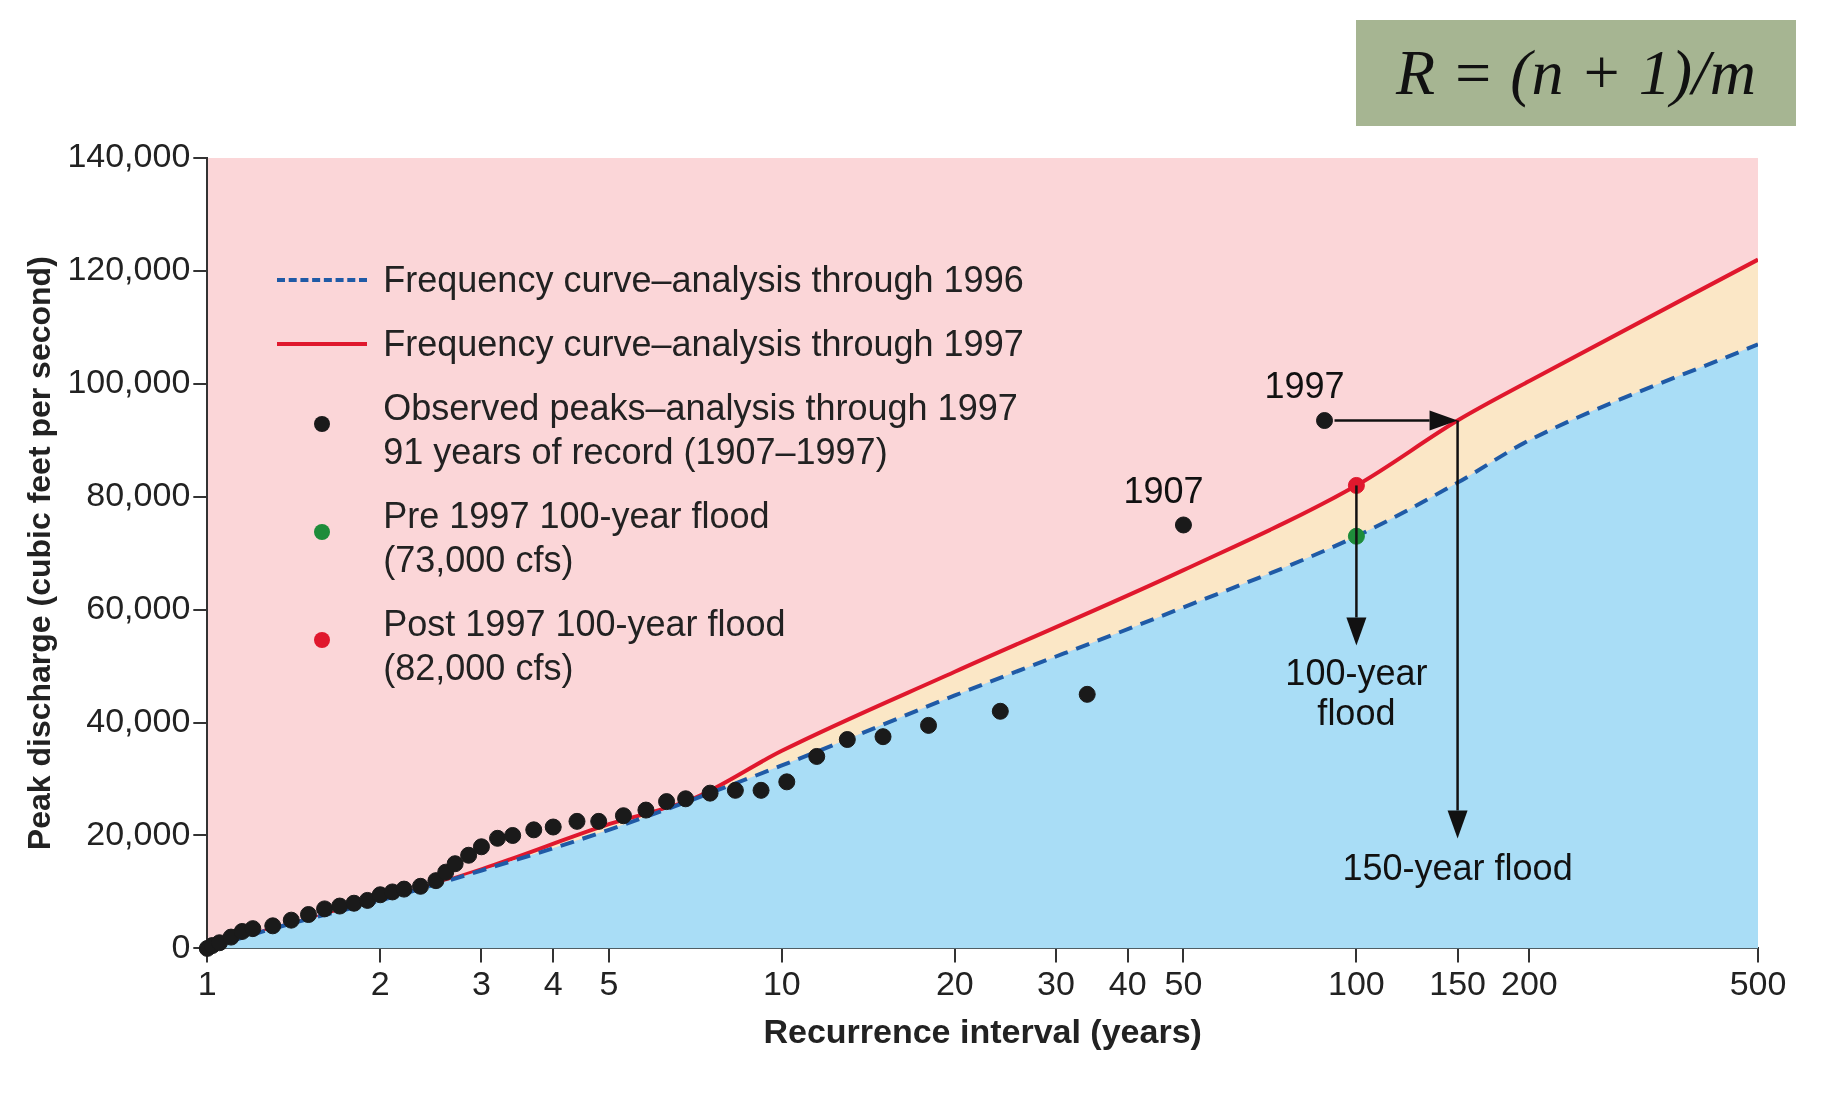  I want to click on annotation: 1997, so click(1304, 386).